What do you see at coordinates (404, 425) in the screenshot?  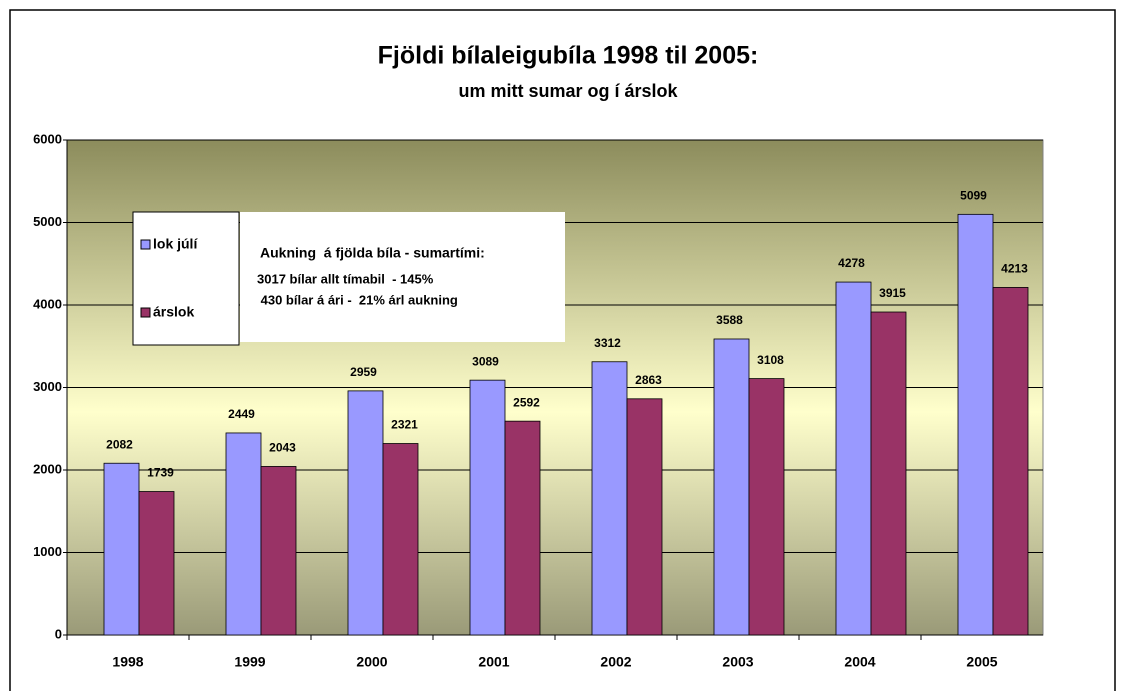 I see `value-label: 2321` at bounding box center [404, 425].